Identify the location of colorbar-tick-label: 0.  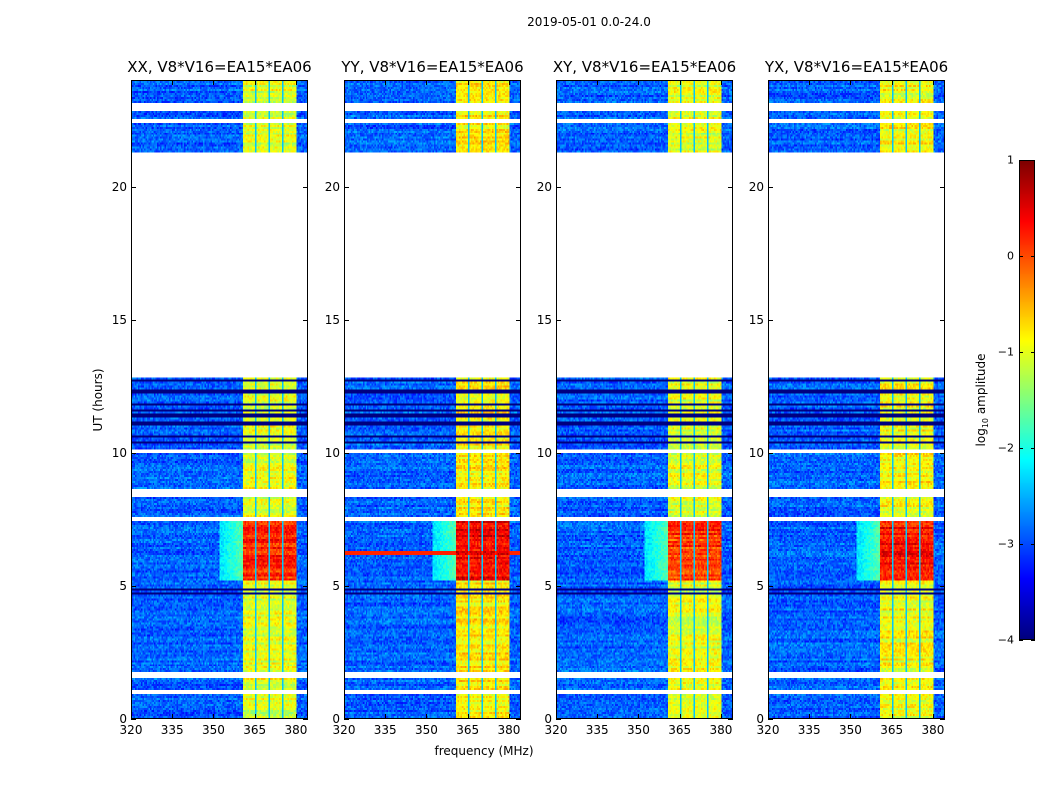
(1010, 256).